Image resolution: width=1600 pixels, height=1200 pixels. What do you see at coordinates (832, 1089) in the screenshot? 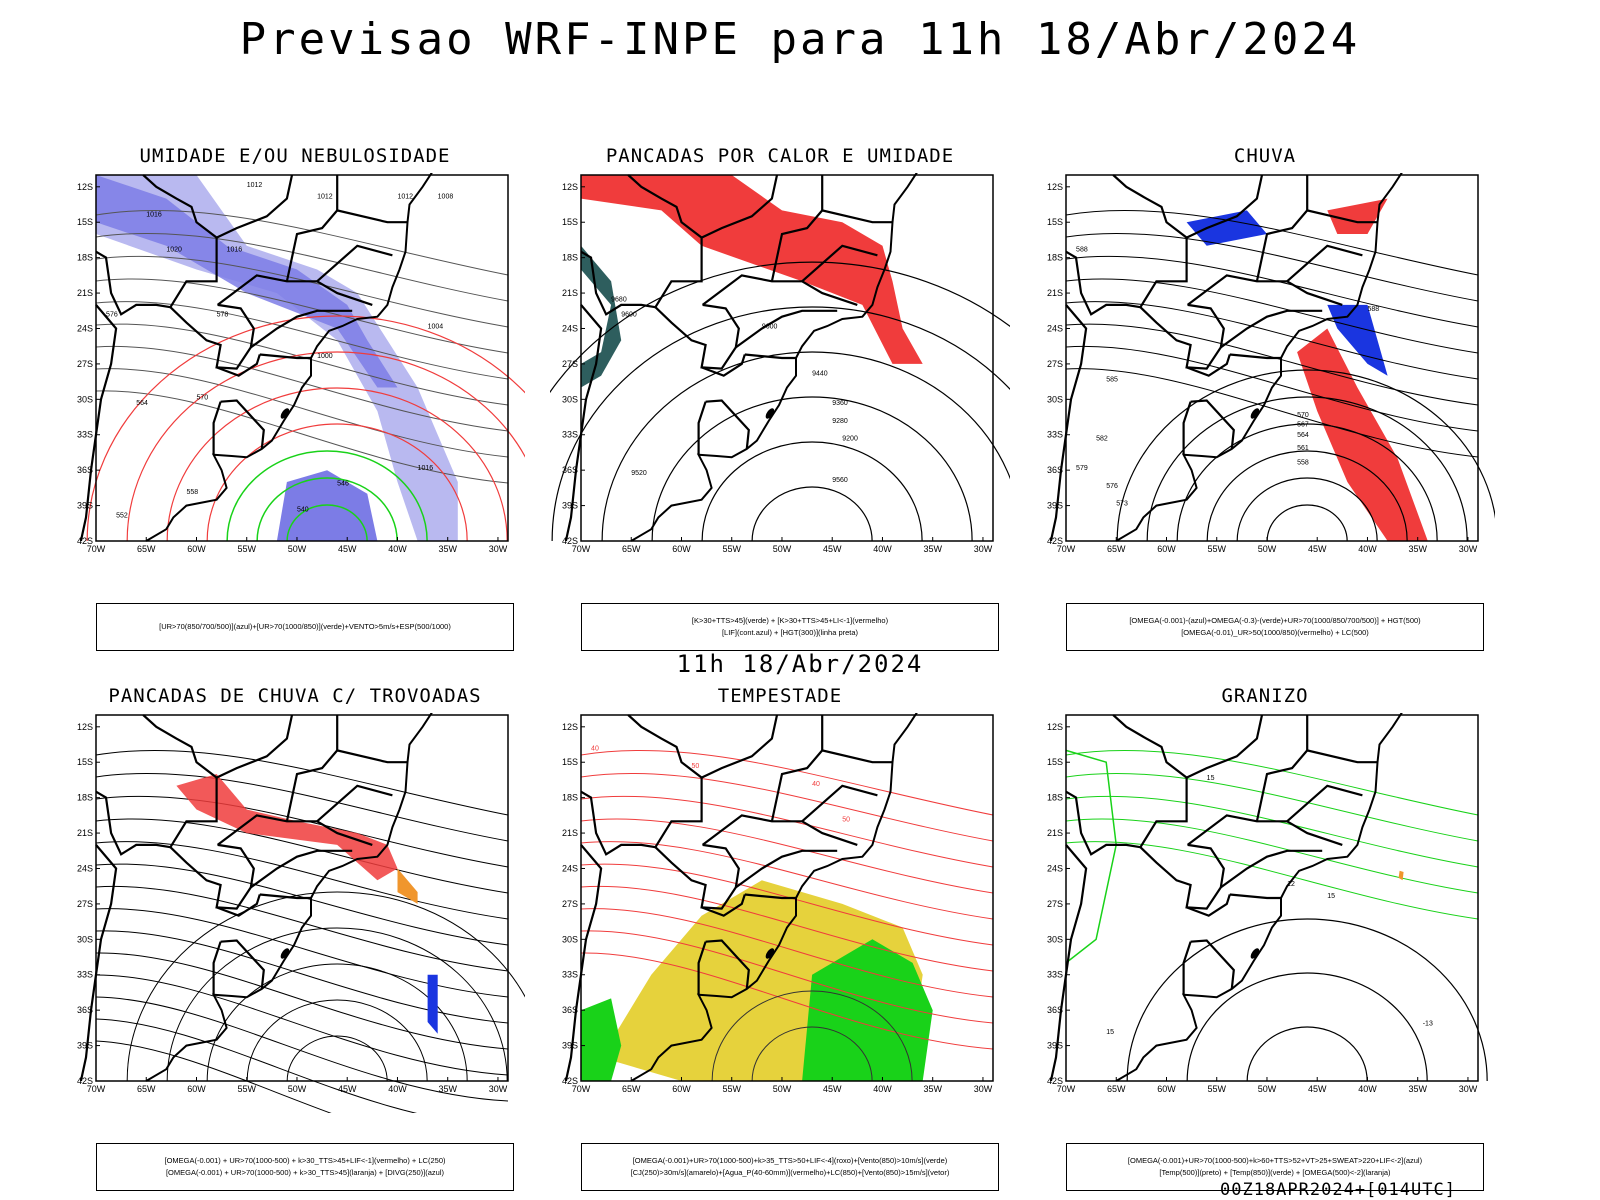
I see `lon-tick-label: 45W` at bounding box center [832, 1089].